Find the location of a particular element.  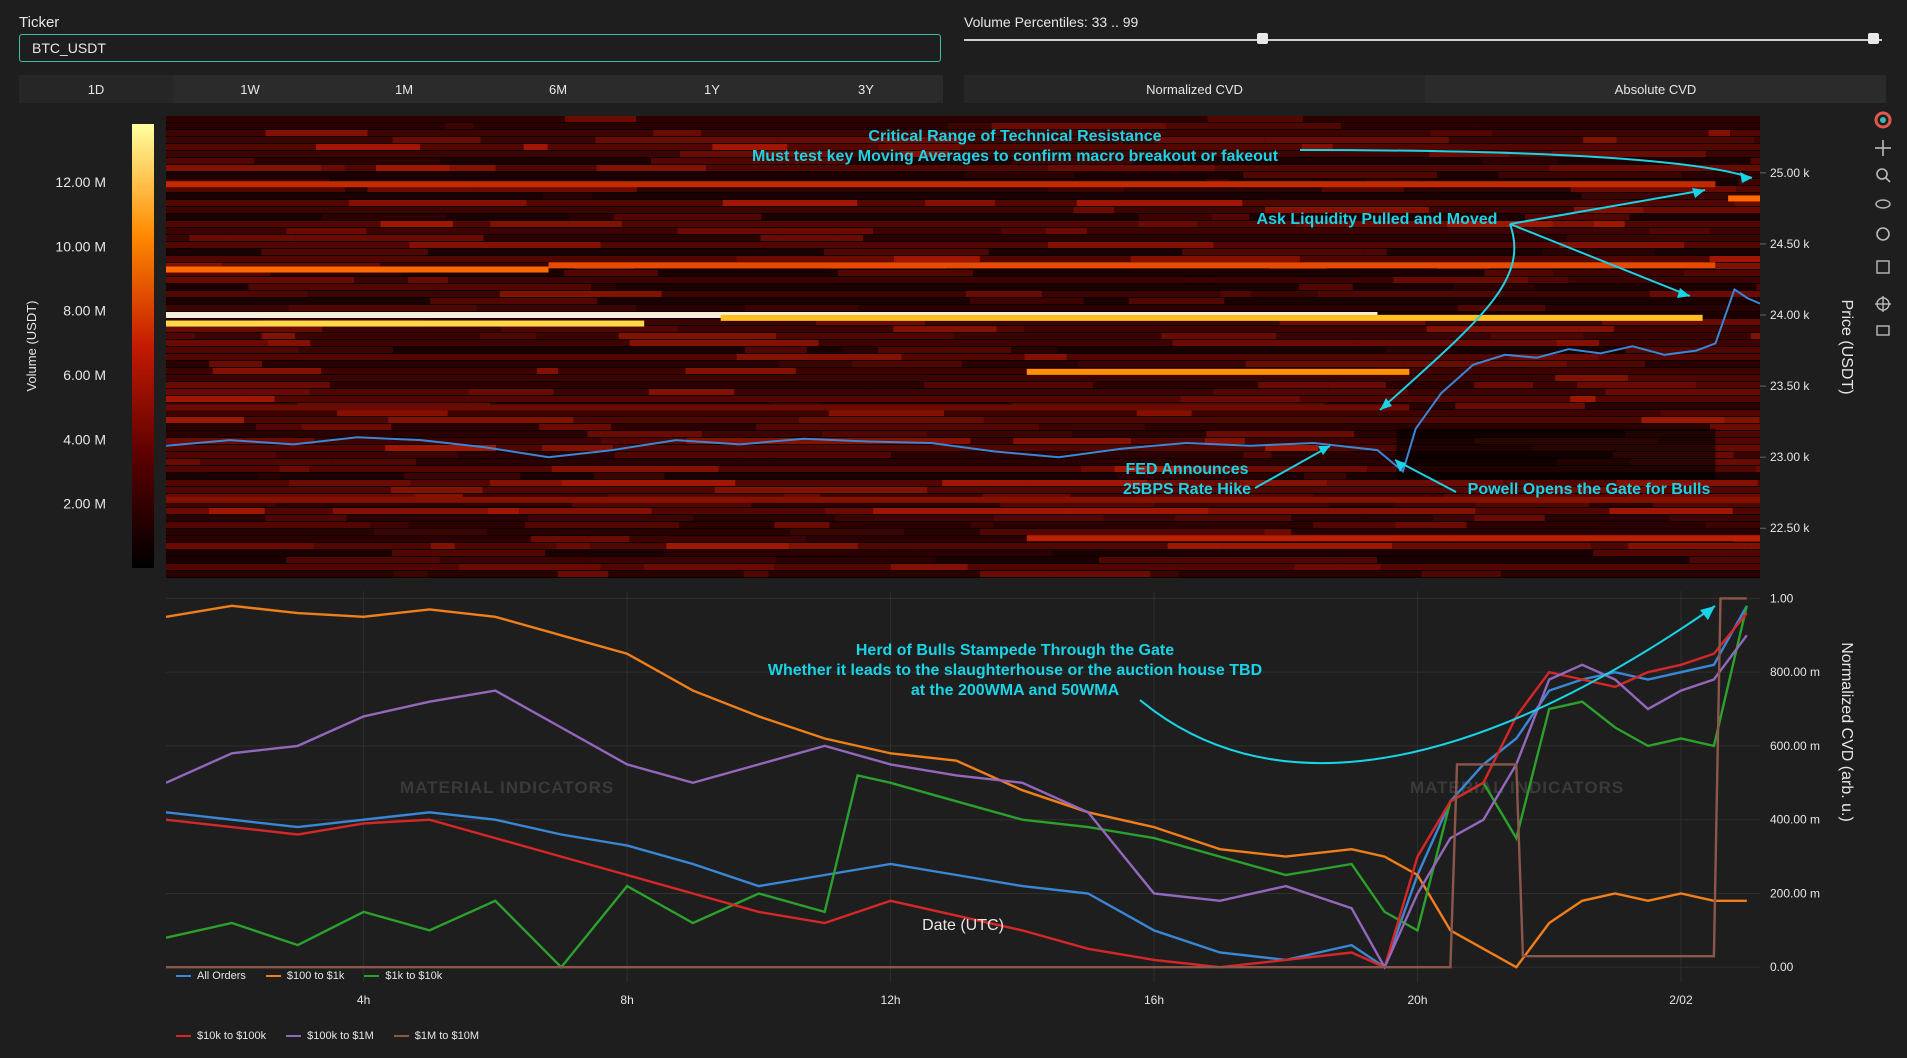

arrow-powell is located at coordinates (1425, 476).